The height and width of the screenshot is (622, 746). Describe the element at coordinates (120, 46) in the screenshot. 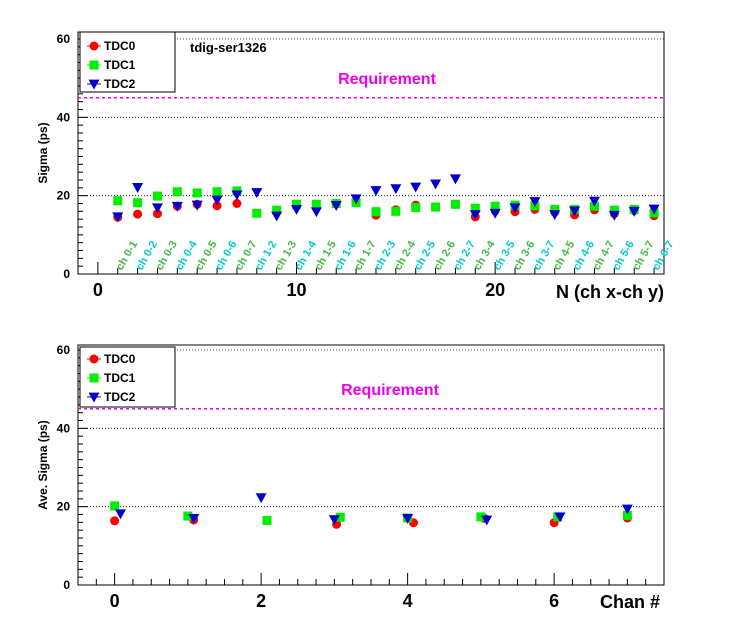

I see `top-legend-tdc0: TDC0` at that location.